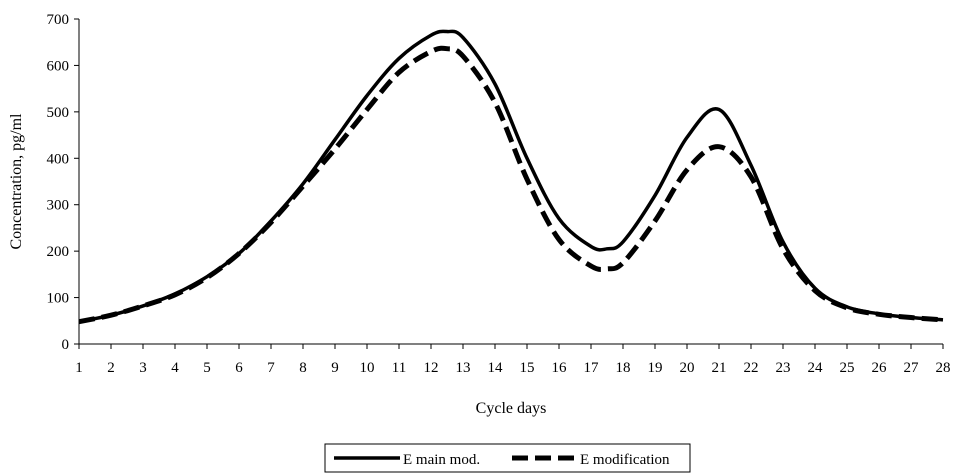 The width and height of the screenshot is (956, 473). I want to click on x-tick-label: 2, so click(111, 368).